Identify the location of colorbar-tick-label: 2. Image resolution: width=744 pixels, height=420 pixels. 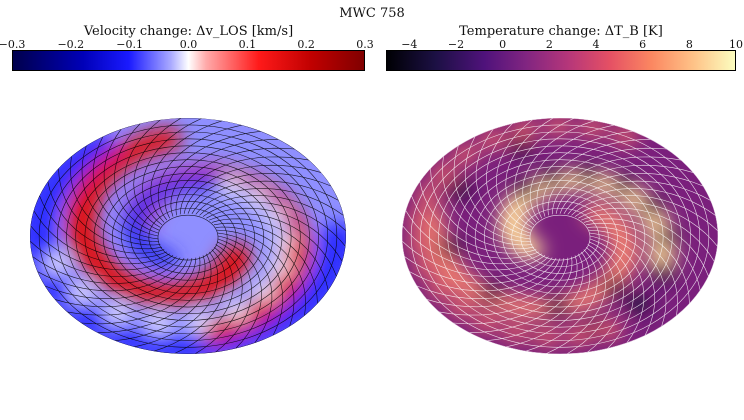
(549, 44).